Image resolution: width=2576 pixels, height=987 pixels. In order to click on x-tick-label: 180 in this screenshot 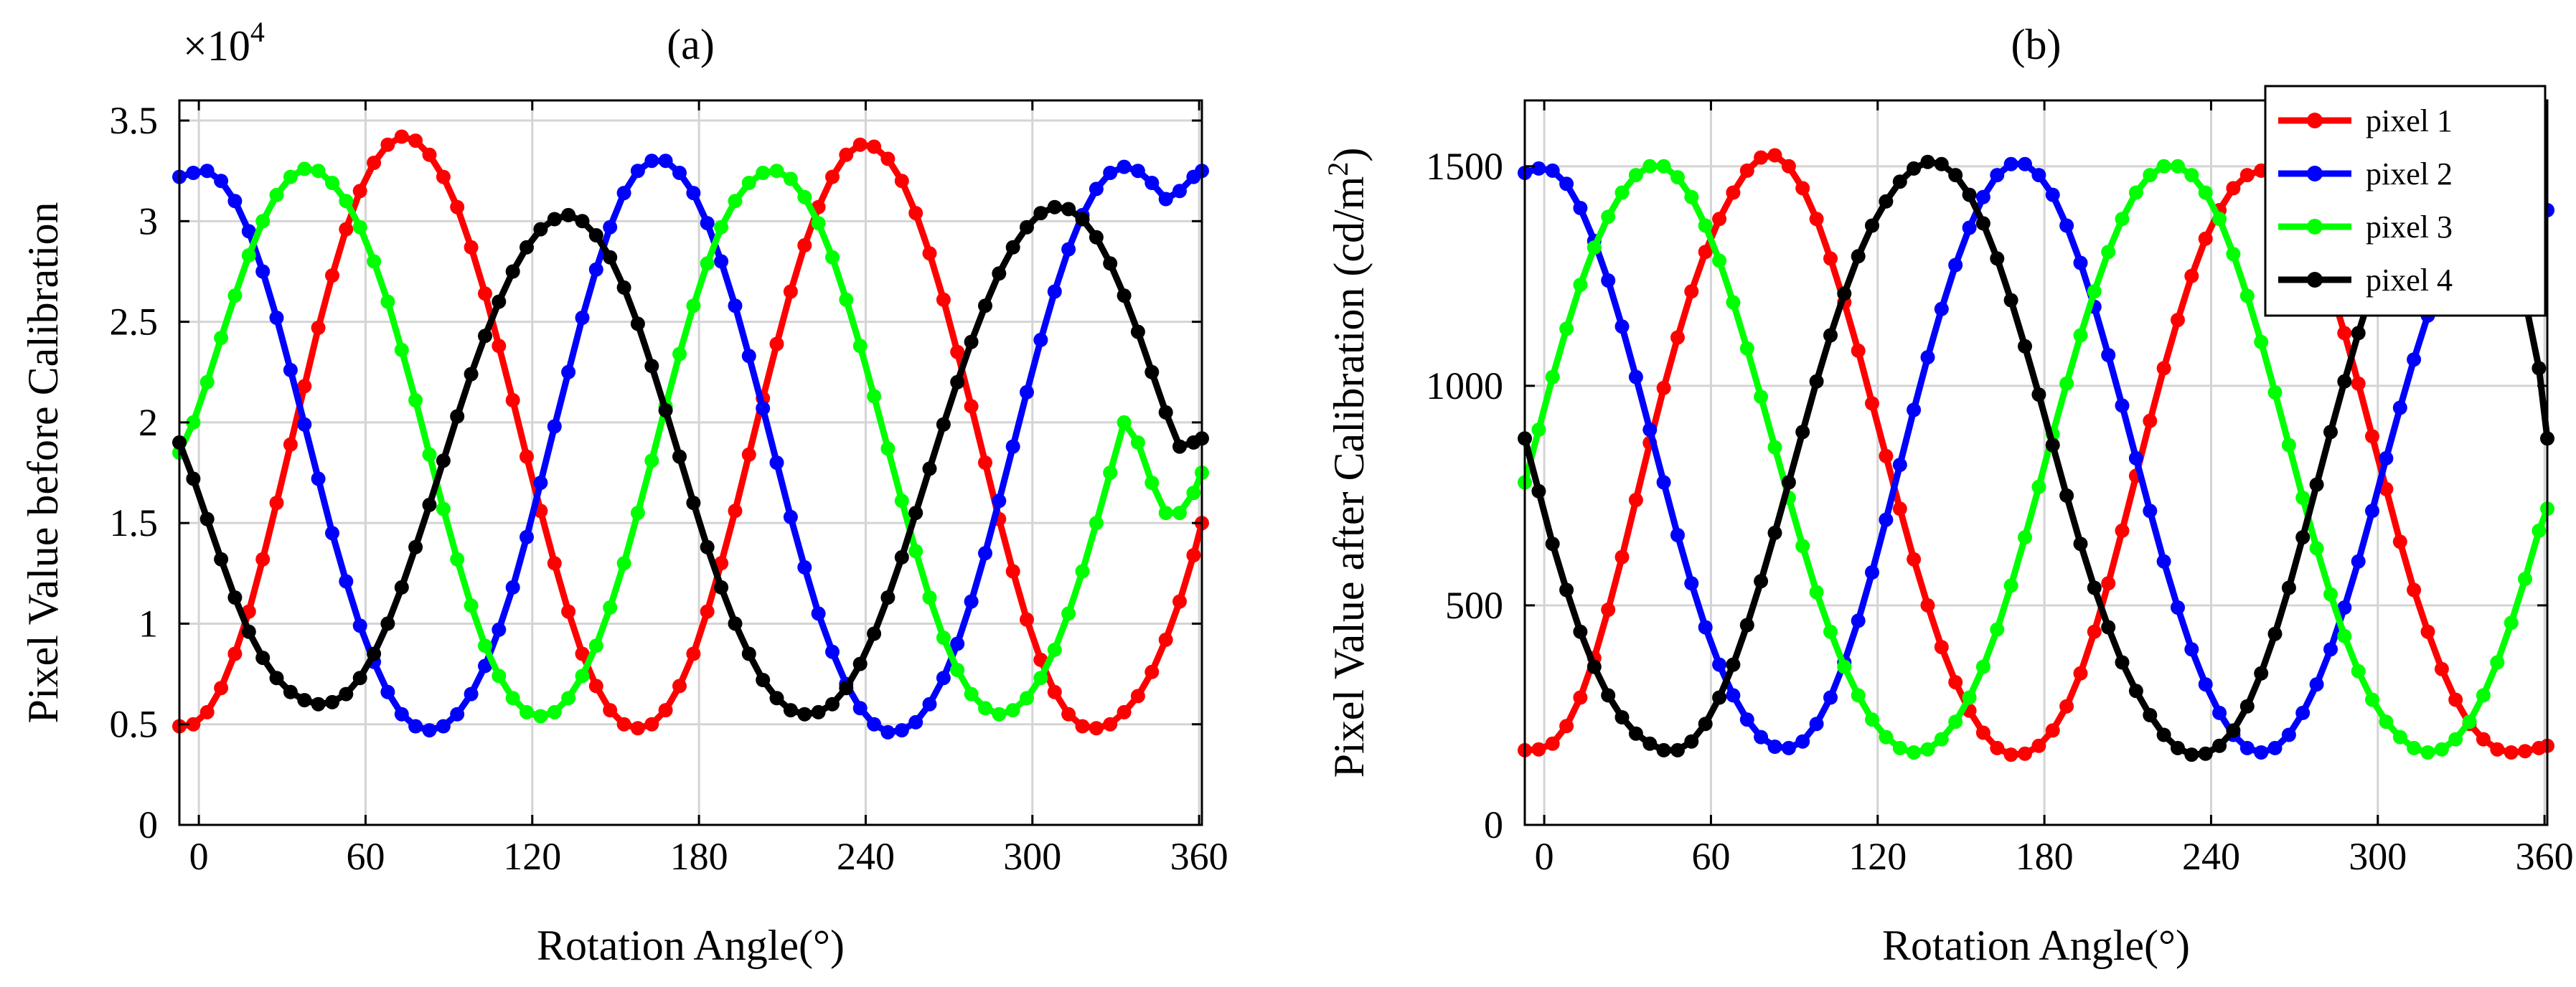, I will do `click(699, 857)`.